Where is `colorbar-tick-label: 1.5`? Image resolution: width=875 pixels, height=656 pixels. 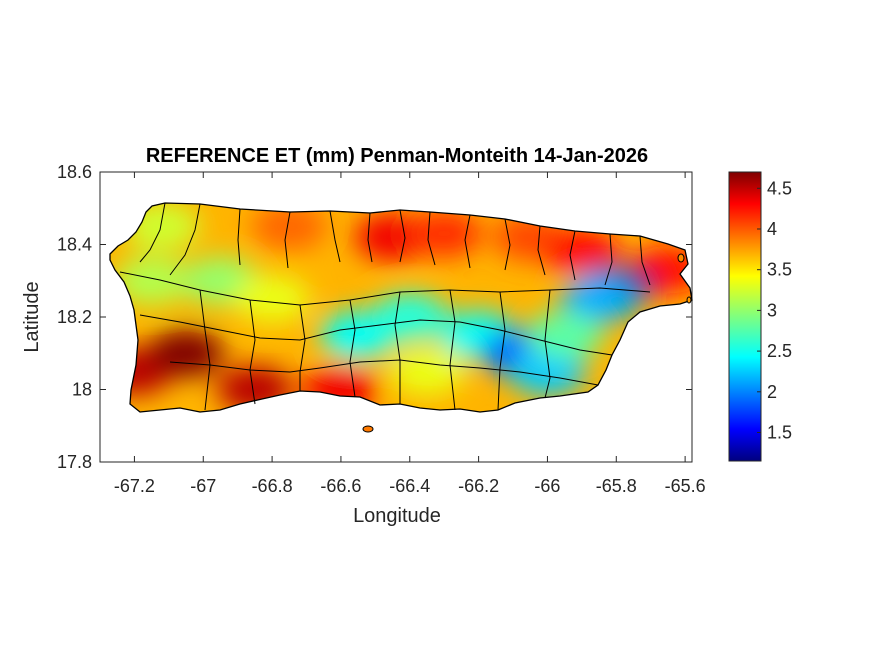
colorbar-tick-label: 1.5 is located at coordinates (779, 433).